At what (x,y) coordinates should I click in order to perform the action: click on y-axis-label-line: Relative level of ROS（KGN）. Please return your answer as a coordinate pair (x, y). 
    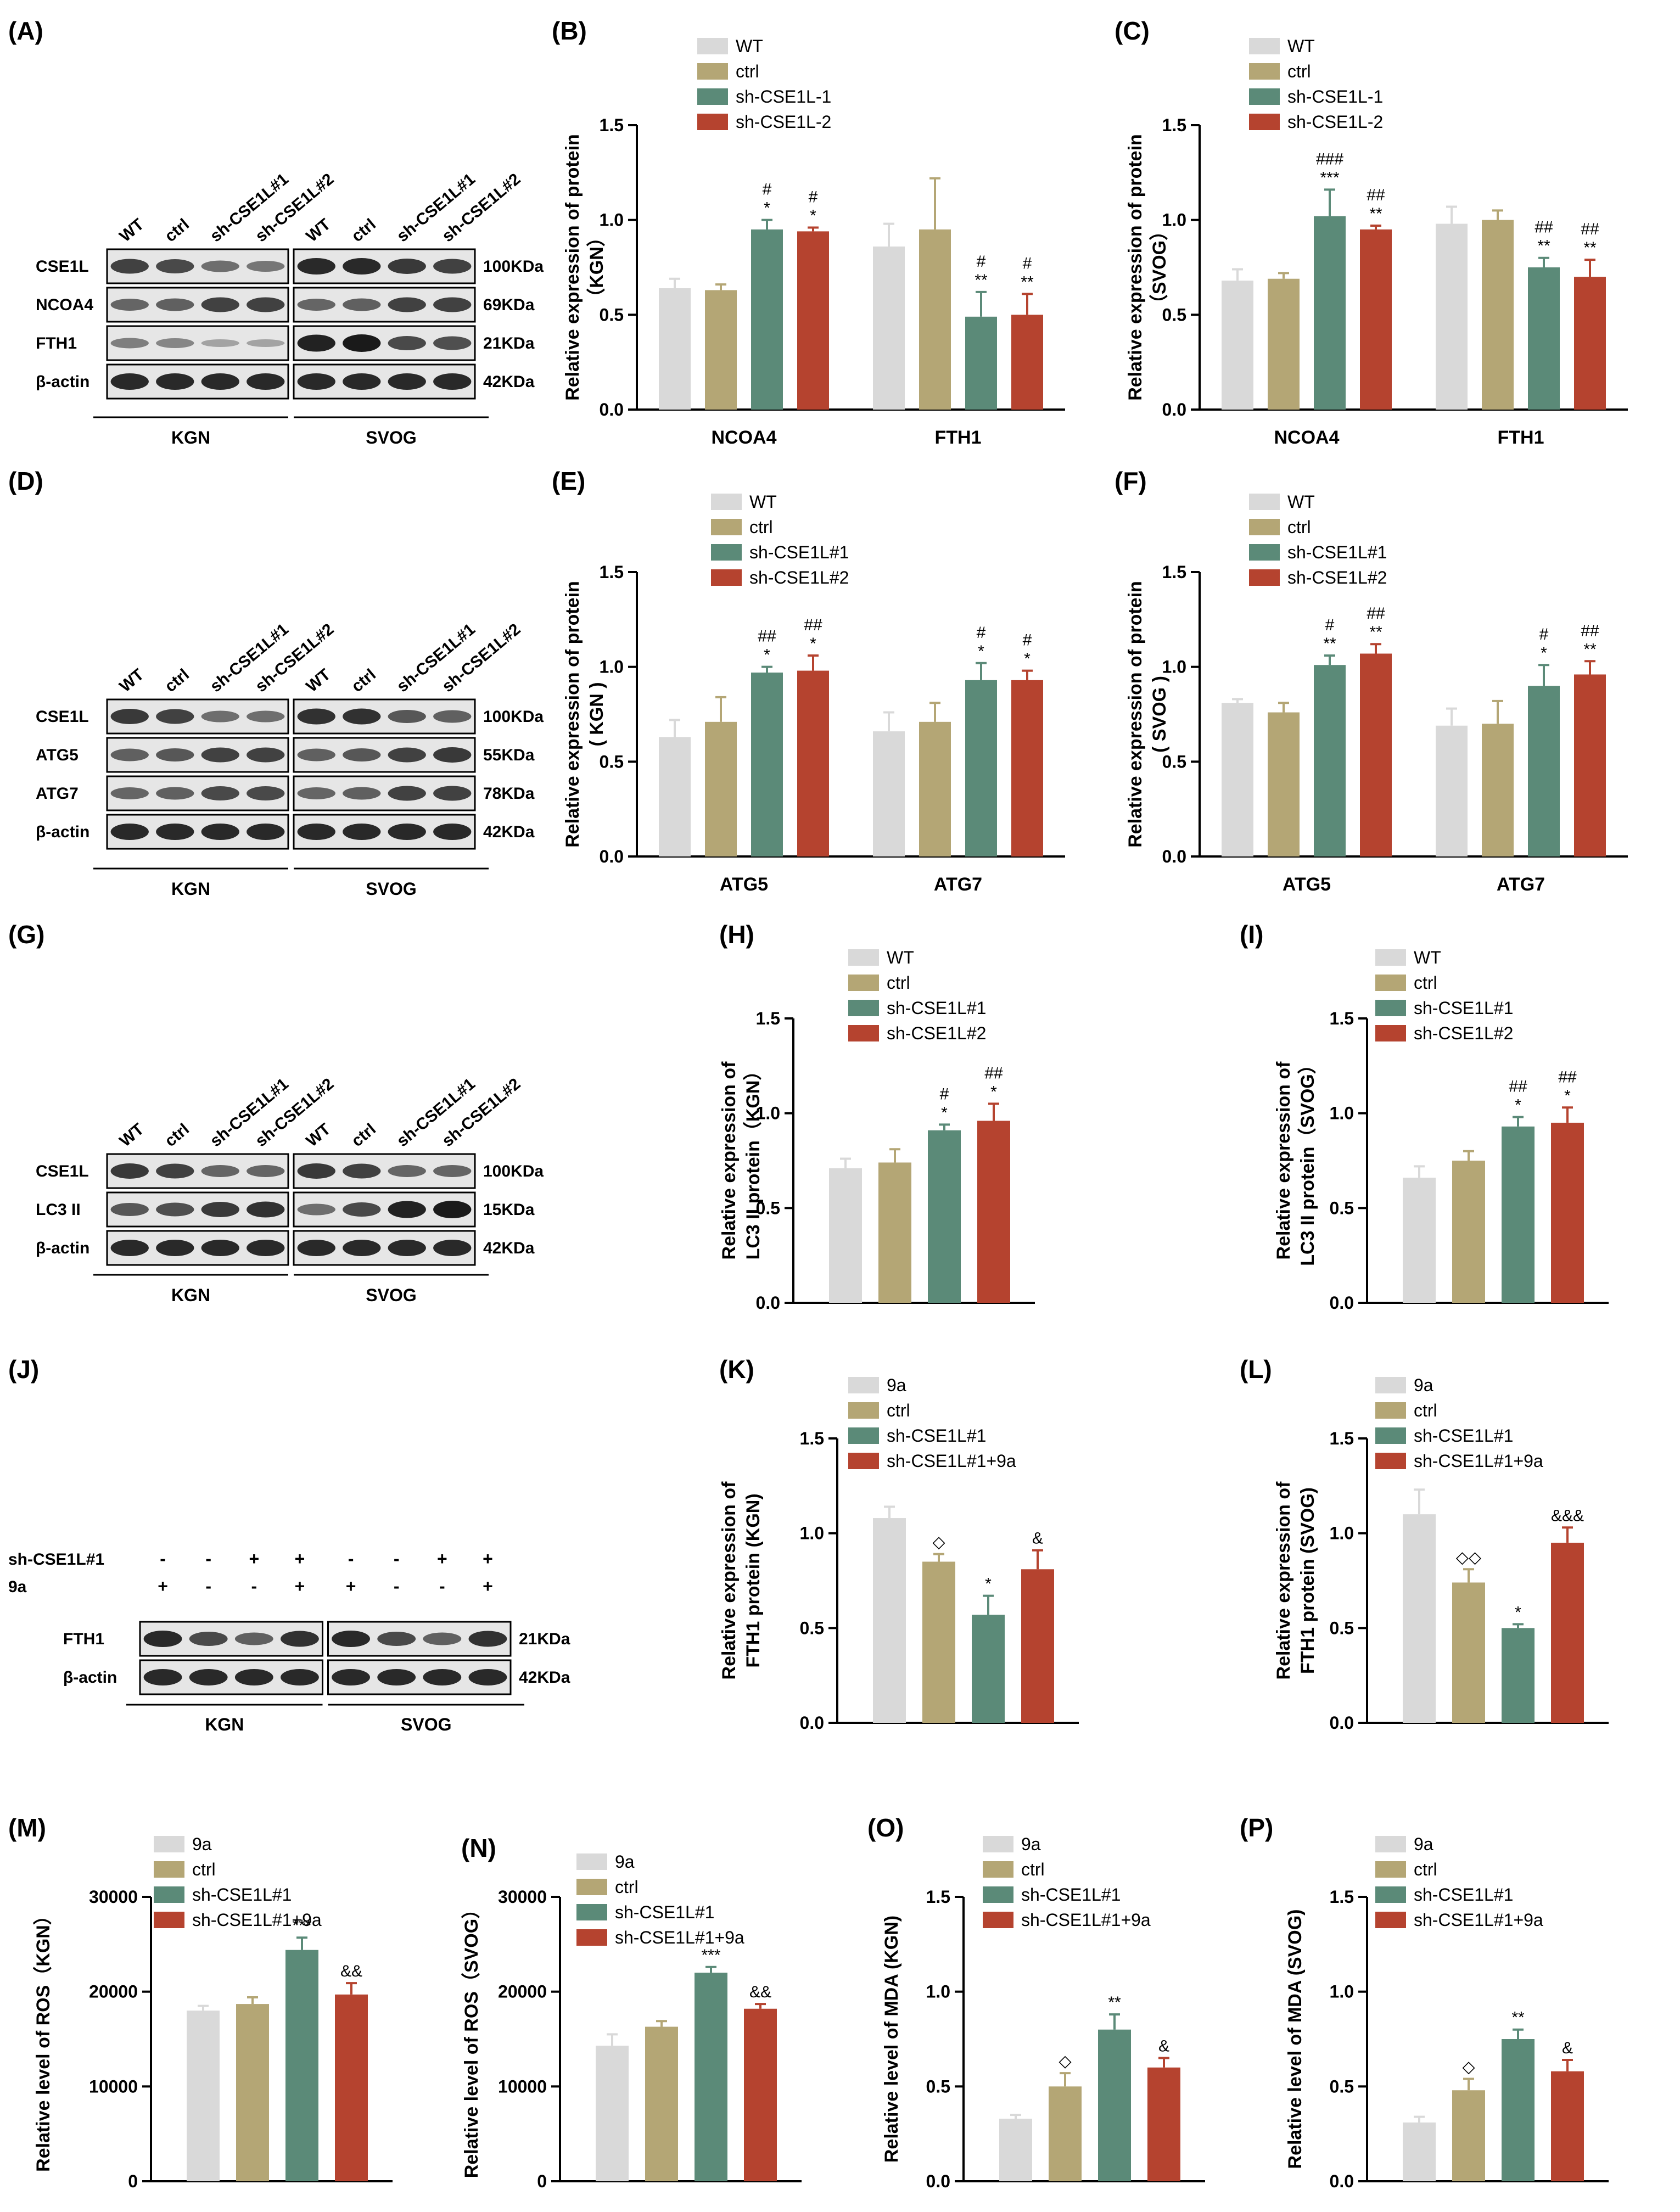
    Looking at the image, I should click on (43, 2039).